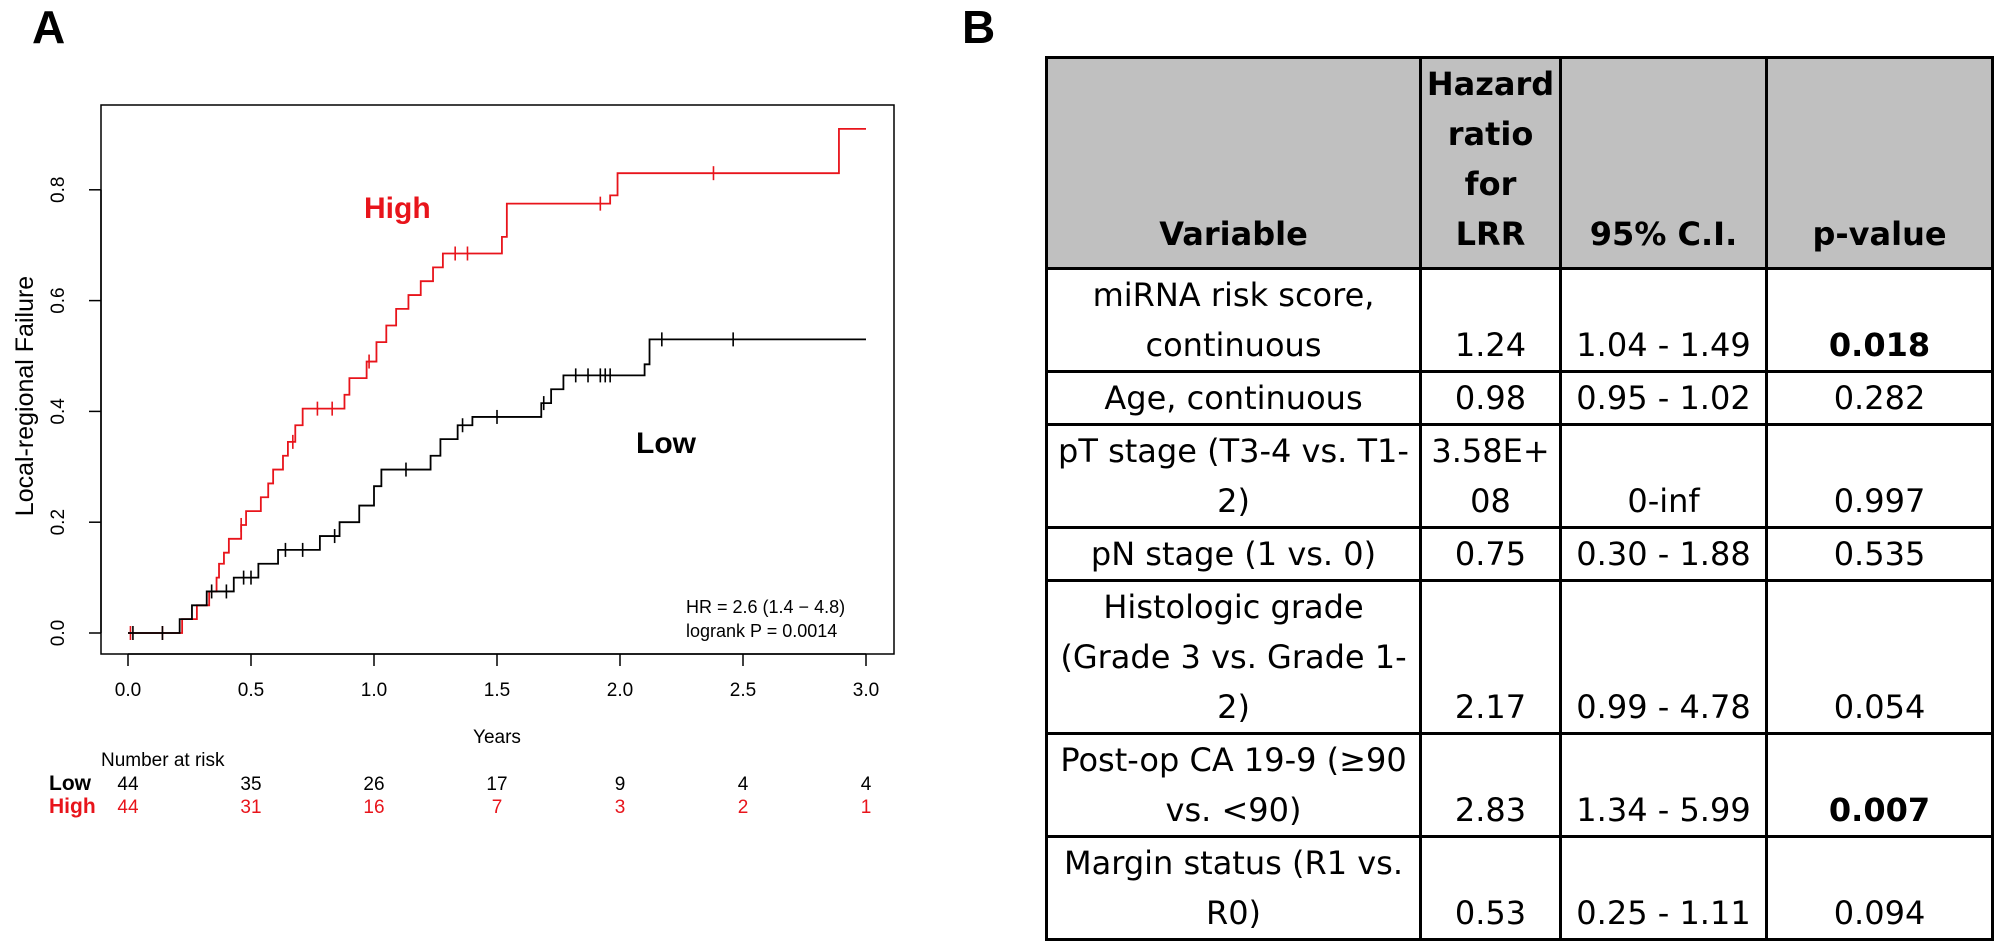 This screenshot has width=2000, height=941. What do you see at coordinates (1233, 785) in the screenshot?
I see `cell-variable: Post-op CA 19-9 (≥90 vs. <90)` at bounding box center [1233, 785].